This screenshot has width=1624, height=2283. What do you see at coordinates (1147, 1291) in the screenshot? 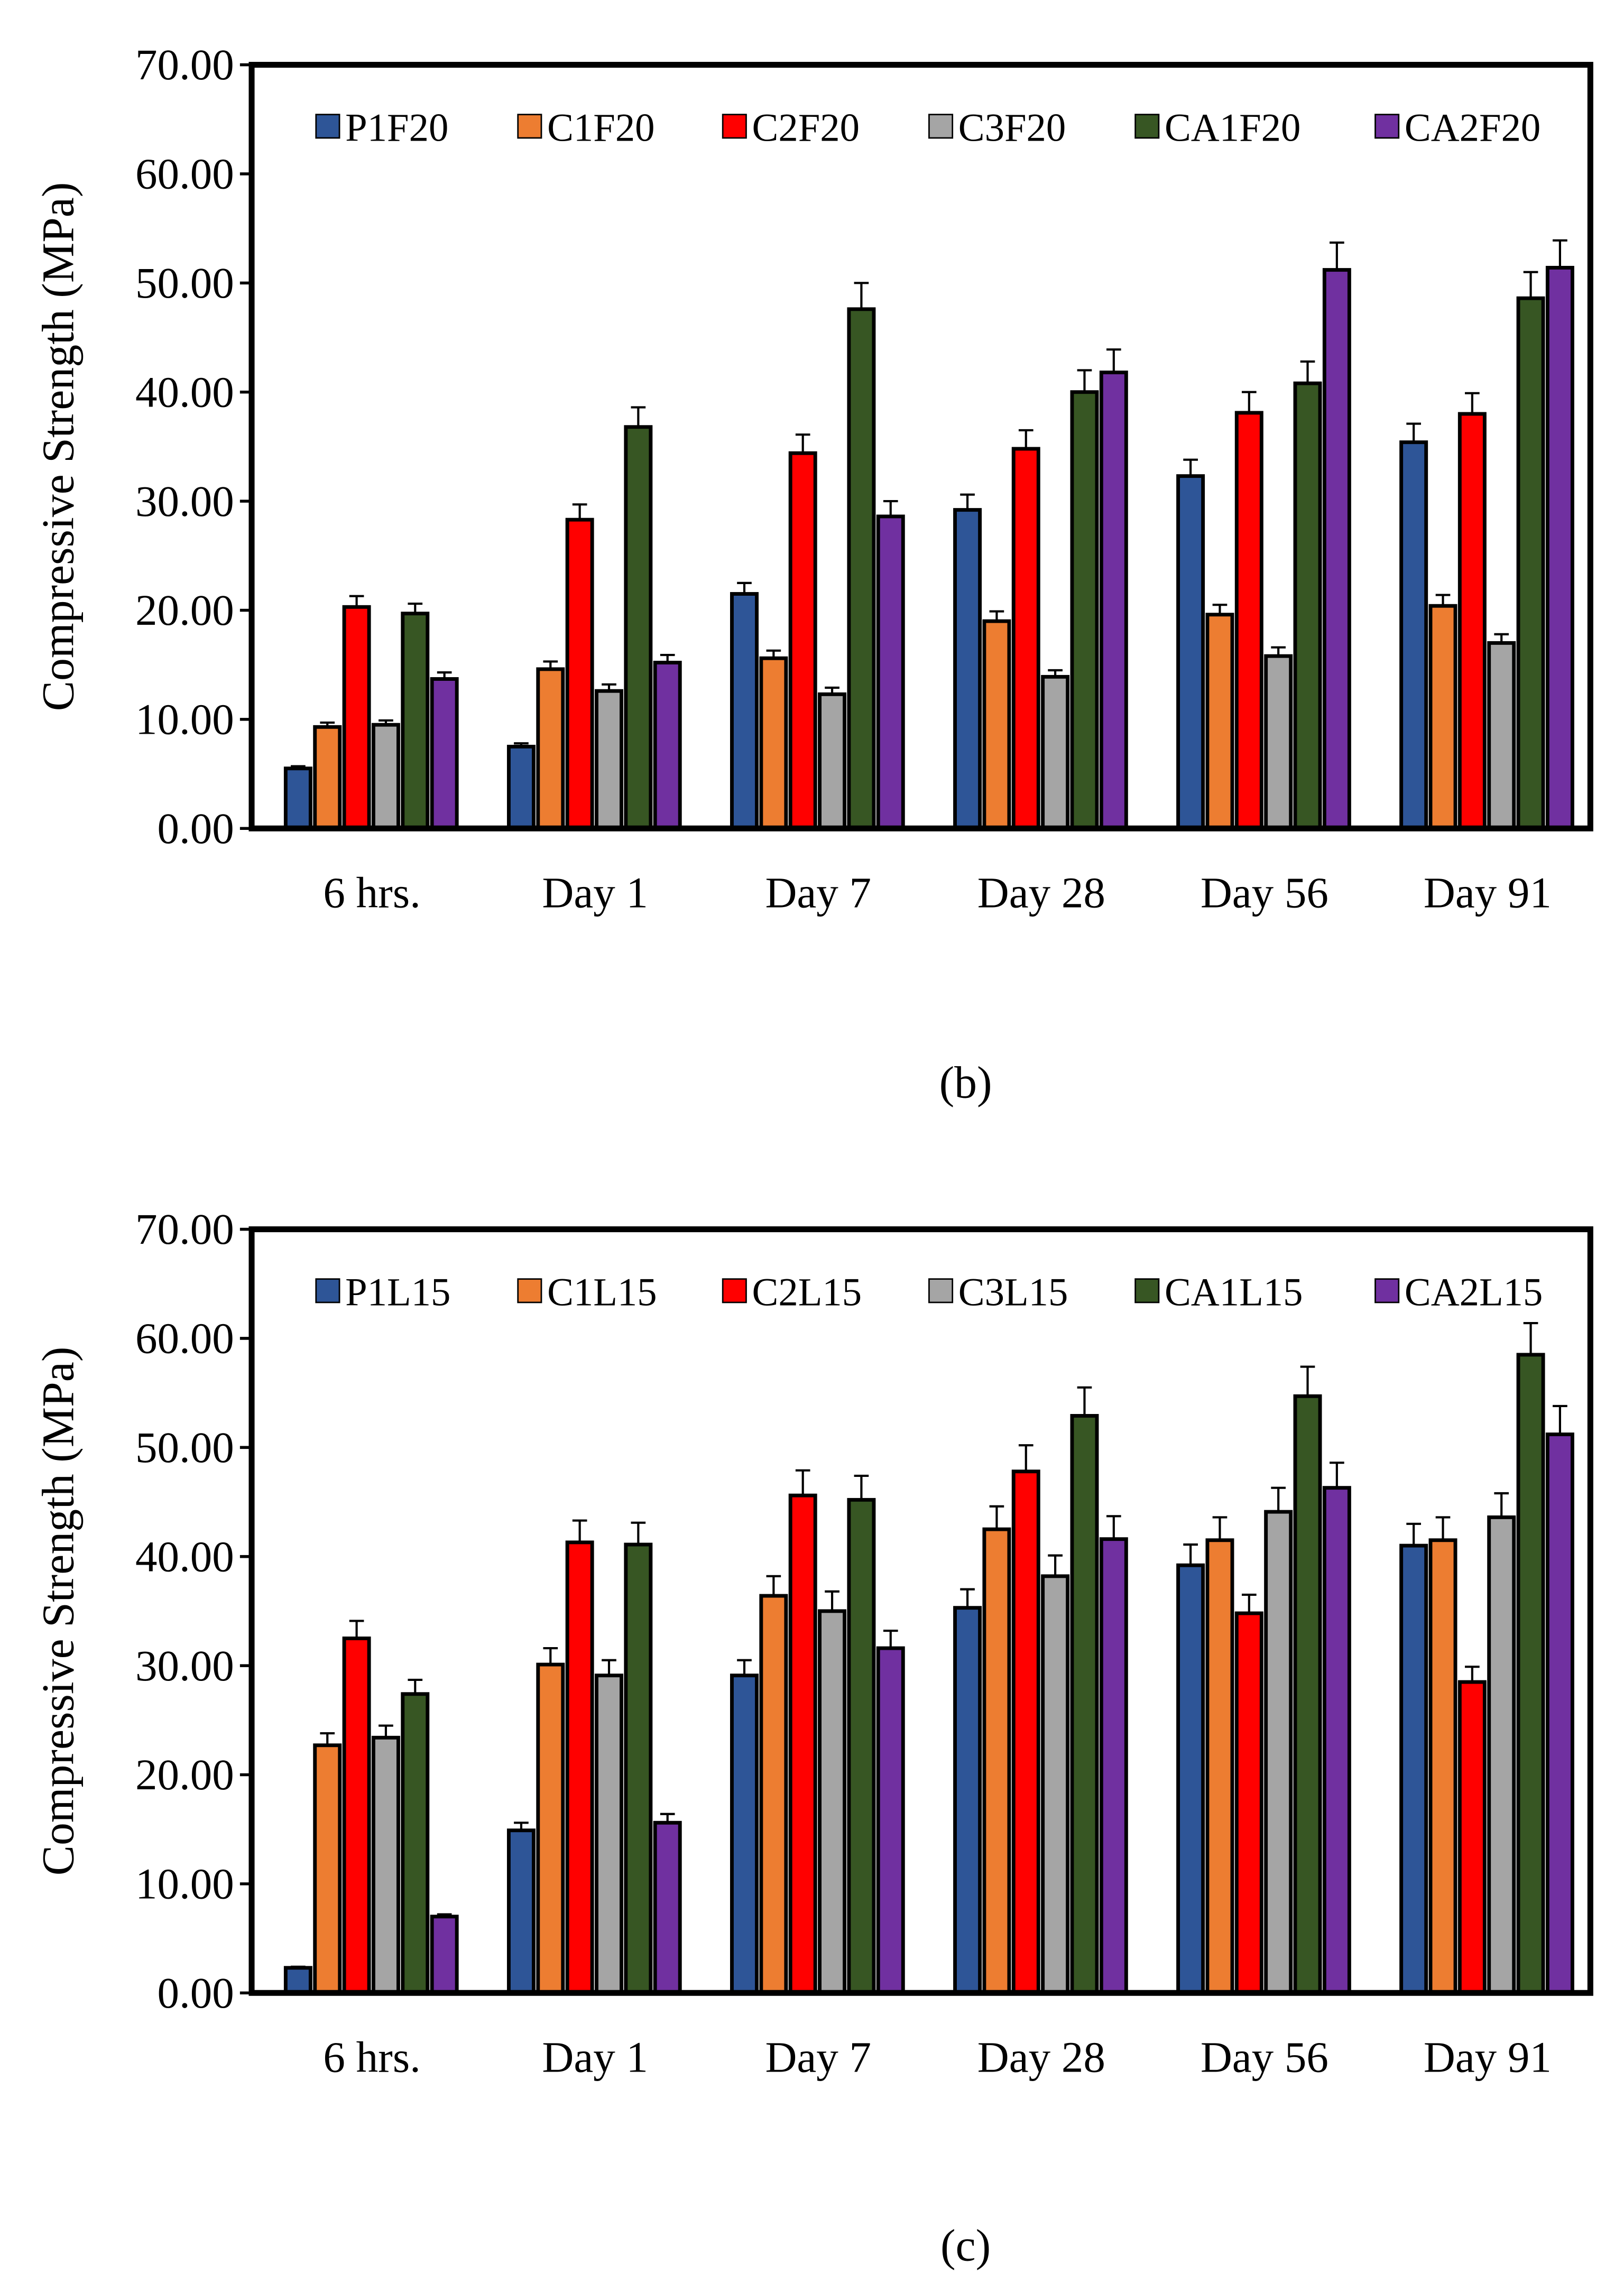
I see `legend-swatch-ca1l15` at bounding box center [1147, 1291].